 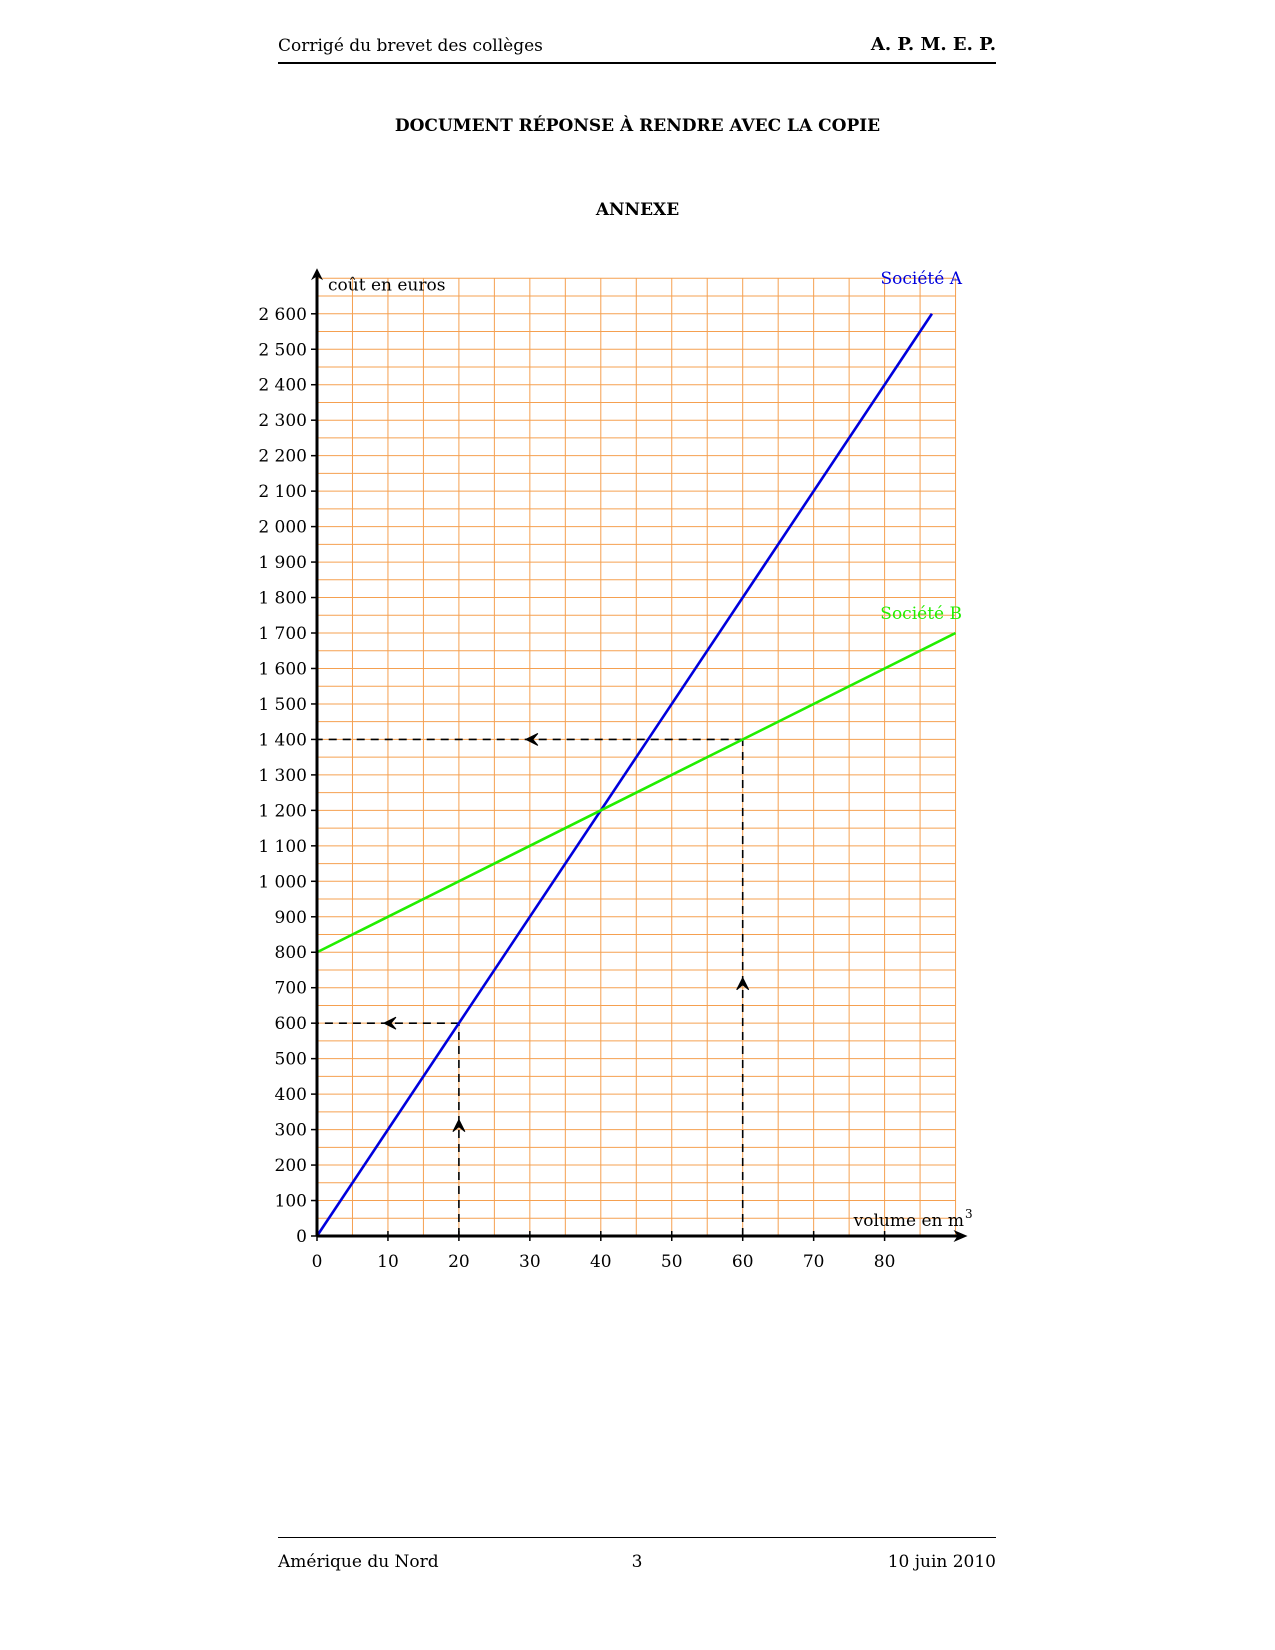 What do you see at coordinates (969, 1214) in the screenshot?
I see `x-axis-label-exponent: 3` at bounding box center [969, 1214].